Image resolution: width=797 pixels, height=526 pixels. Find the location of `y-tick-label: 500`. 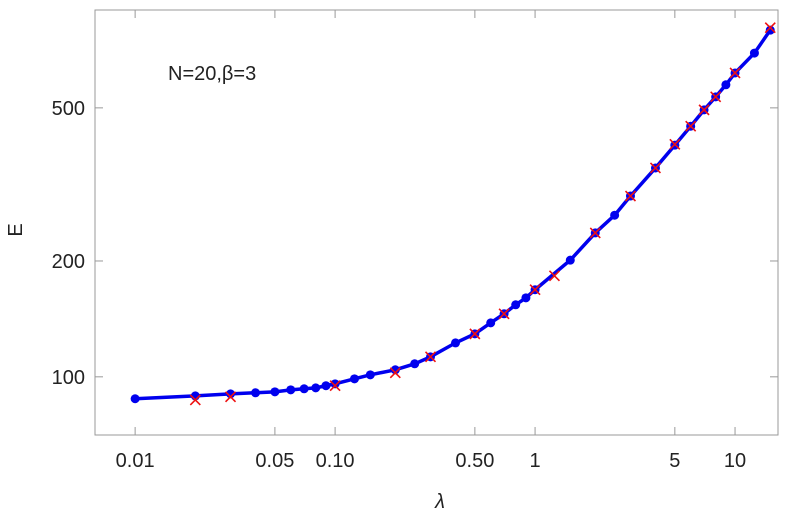

y-tick-label: 500 is located at coordinates (68, 109).